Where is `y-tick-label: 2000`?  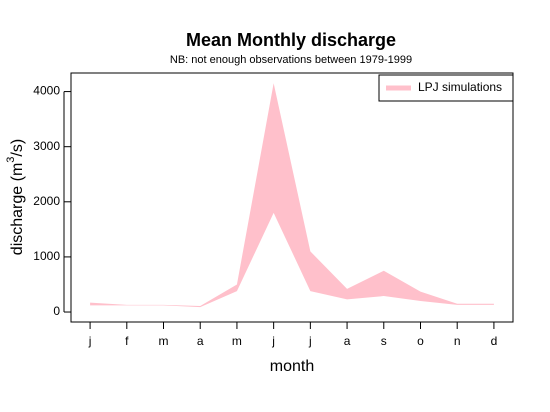
y-tick-label: 2000 is located at coordinates (46, 201).